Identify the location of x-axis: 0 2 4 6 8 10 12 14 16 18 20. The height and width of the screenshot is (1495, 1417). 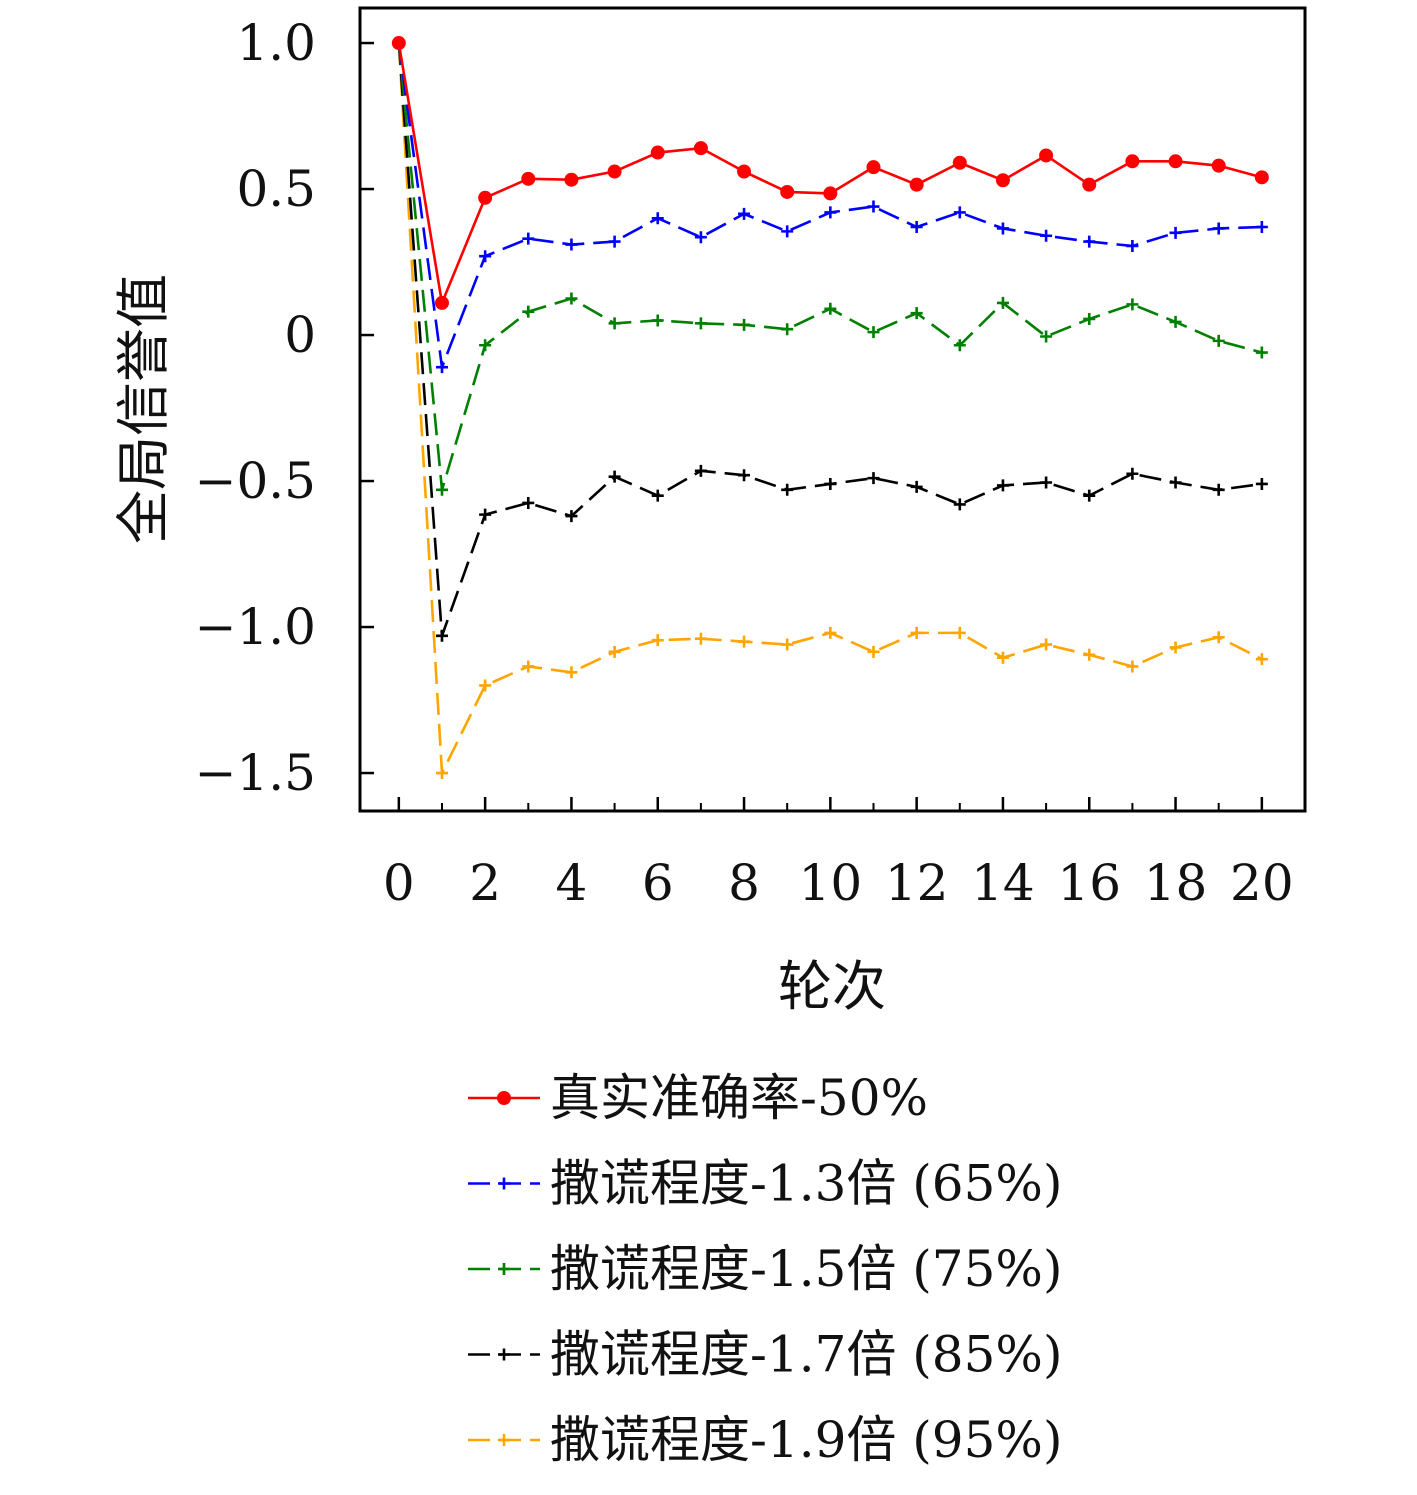
(838, 854).